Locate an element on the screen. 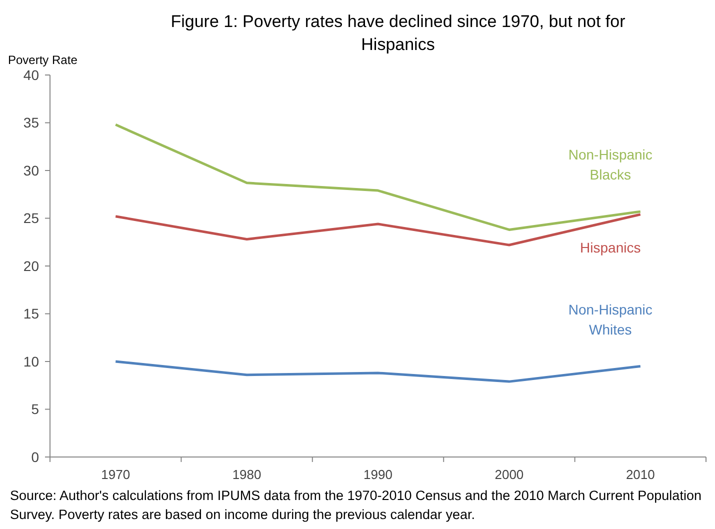 The height and width of the screenshot is (529, 715). x-tick-label: 2000 is located at coordinates (509, 474).